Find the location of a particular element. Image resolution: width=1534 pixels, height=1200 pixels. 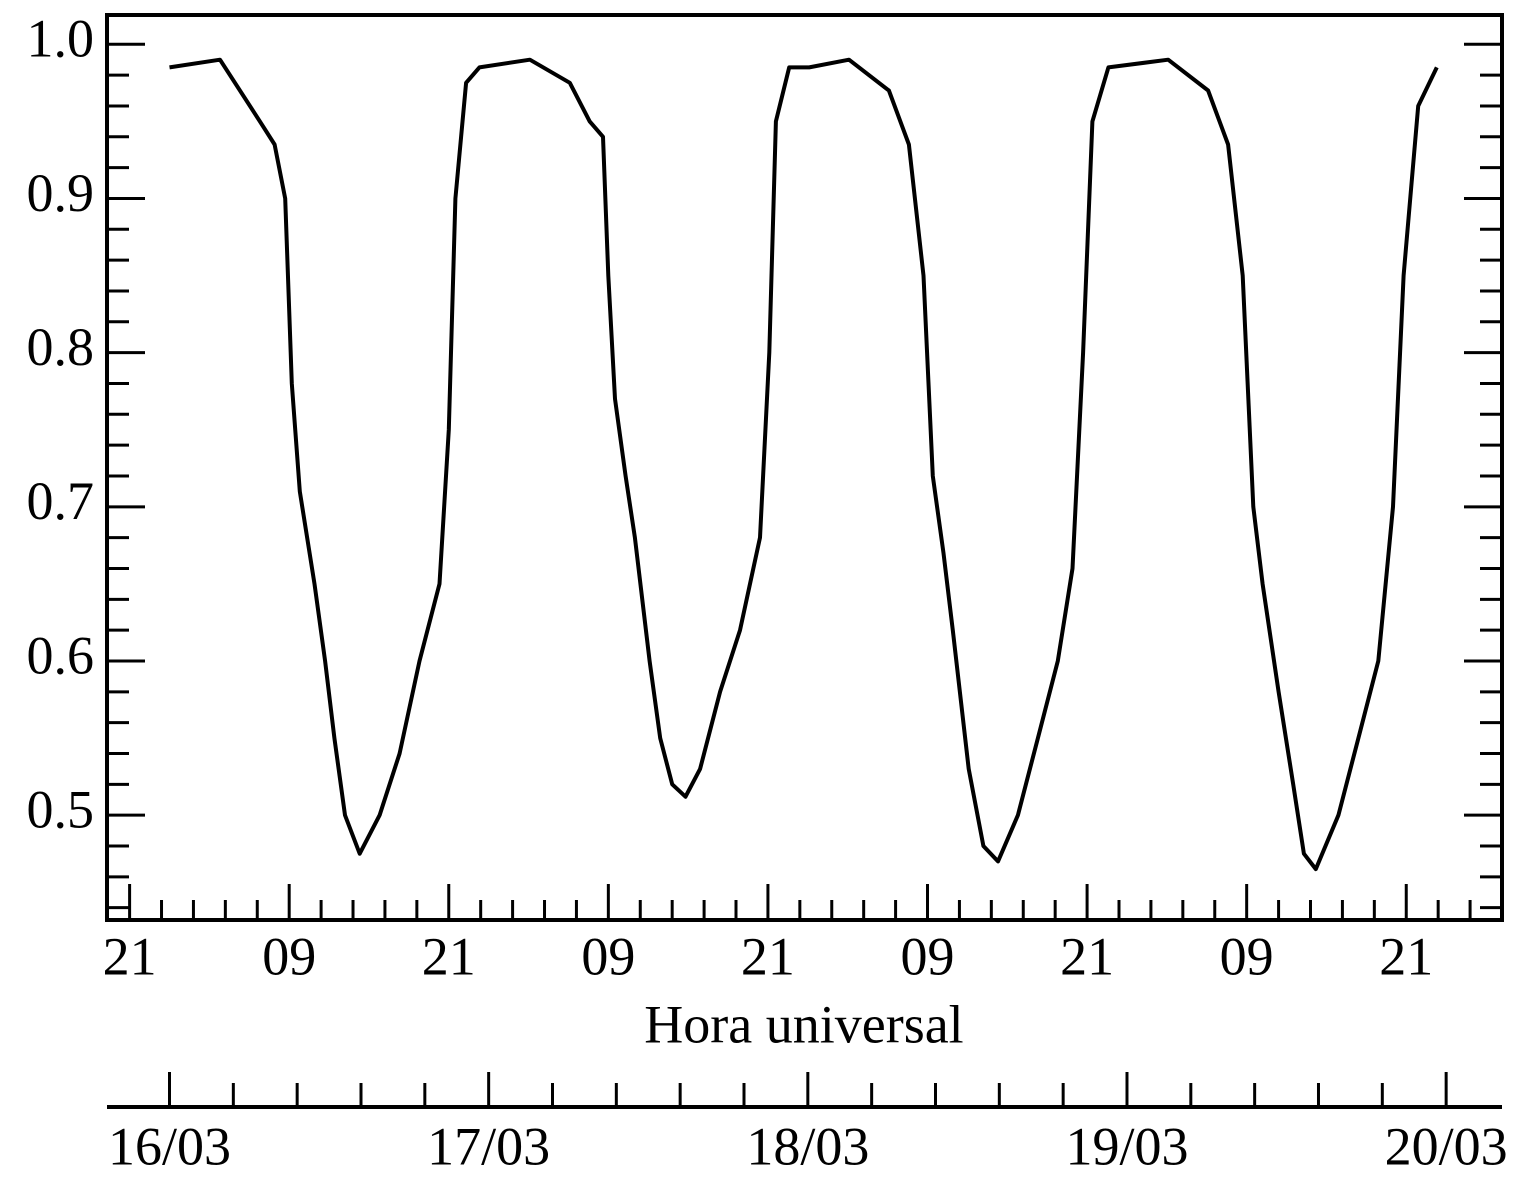

y-tick-label: 0.8 is located at coordinates (61, 347).